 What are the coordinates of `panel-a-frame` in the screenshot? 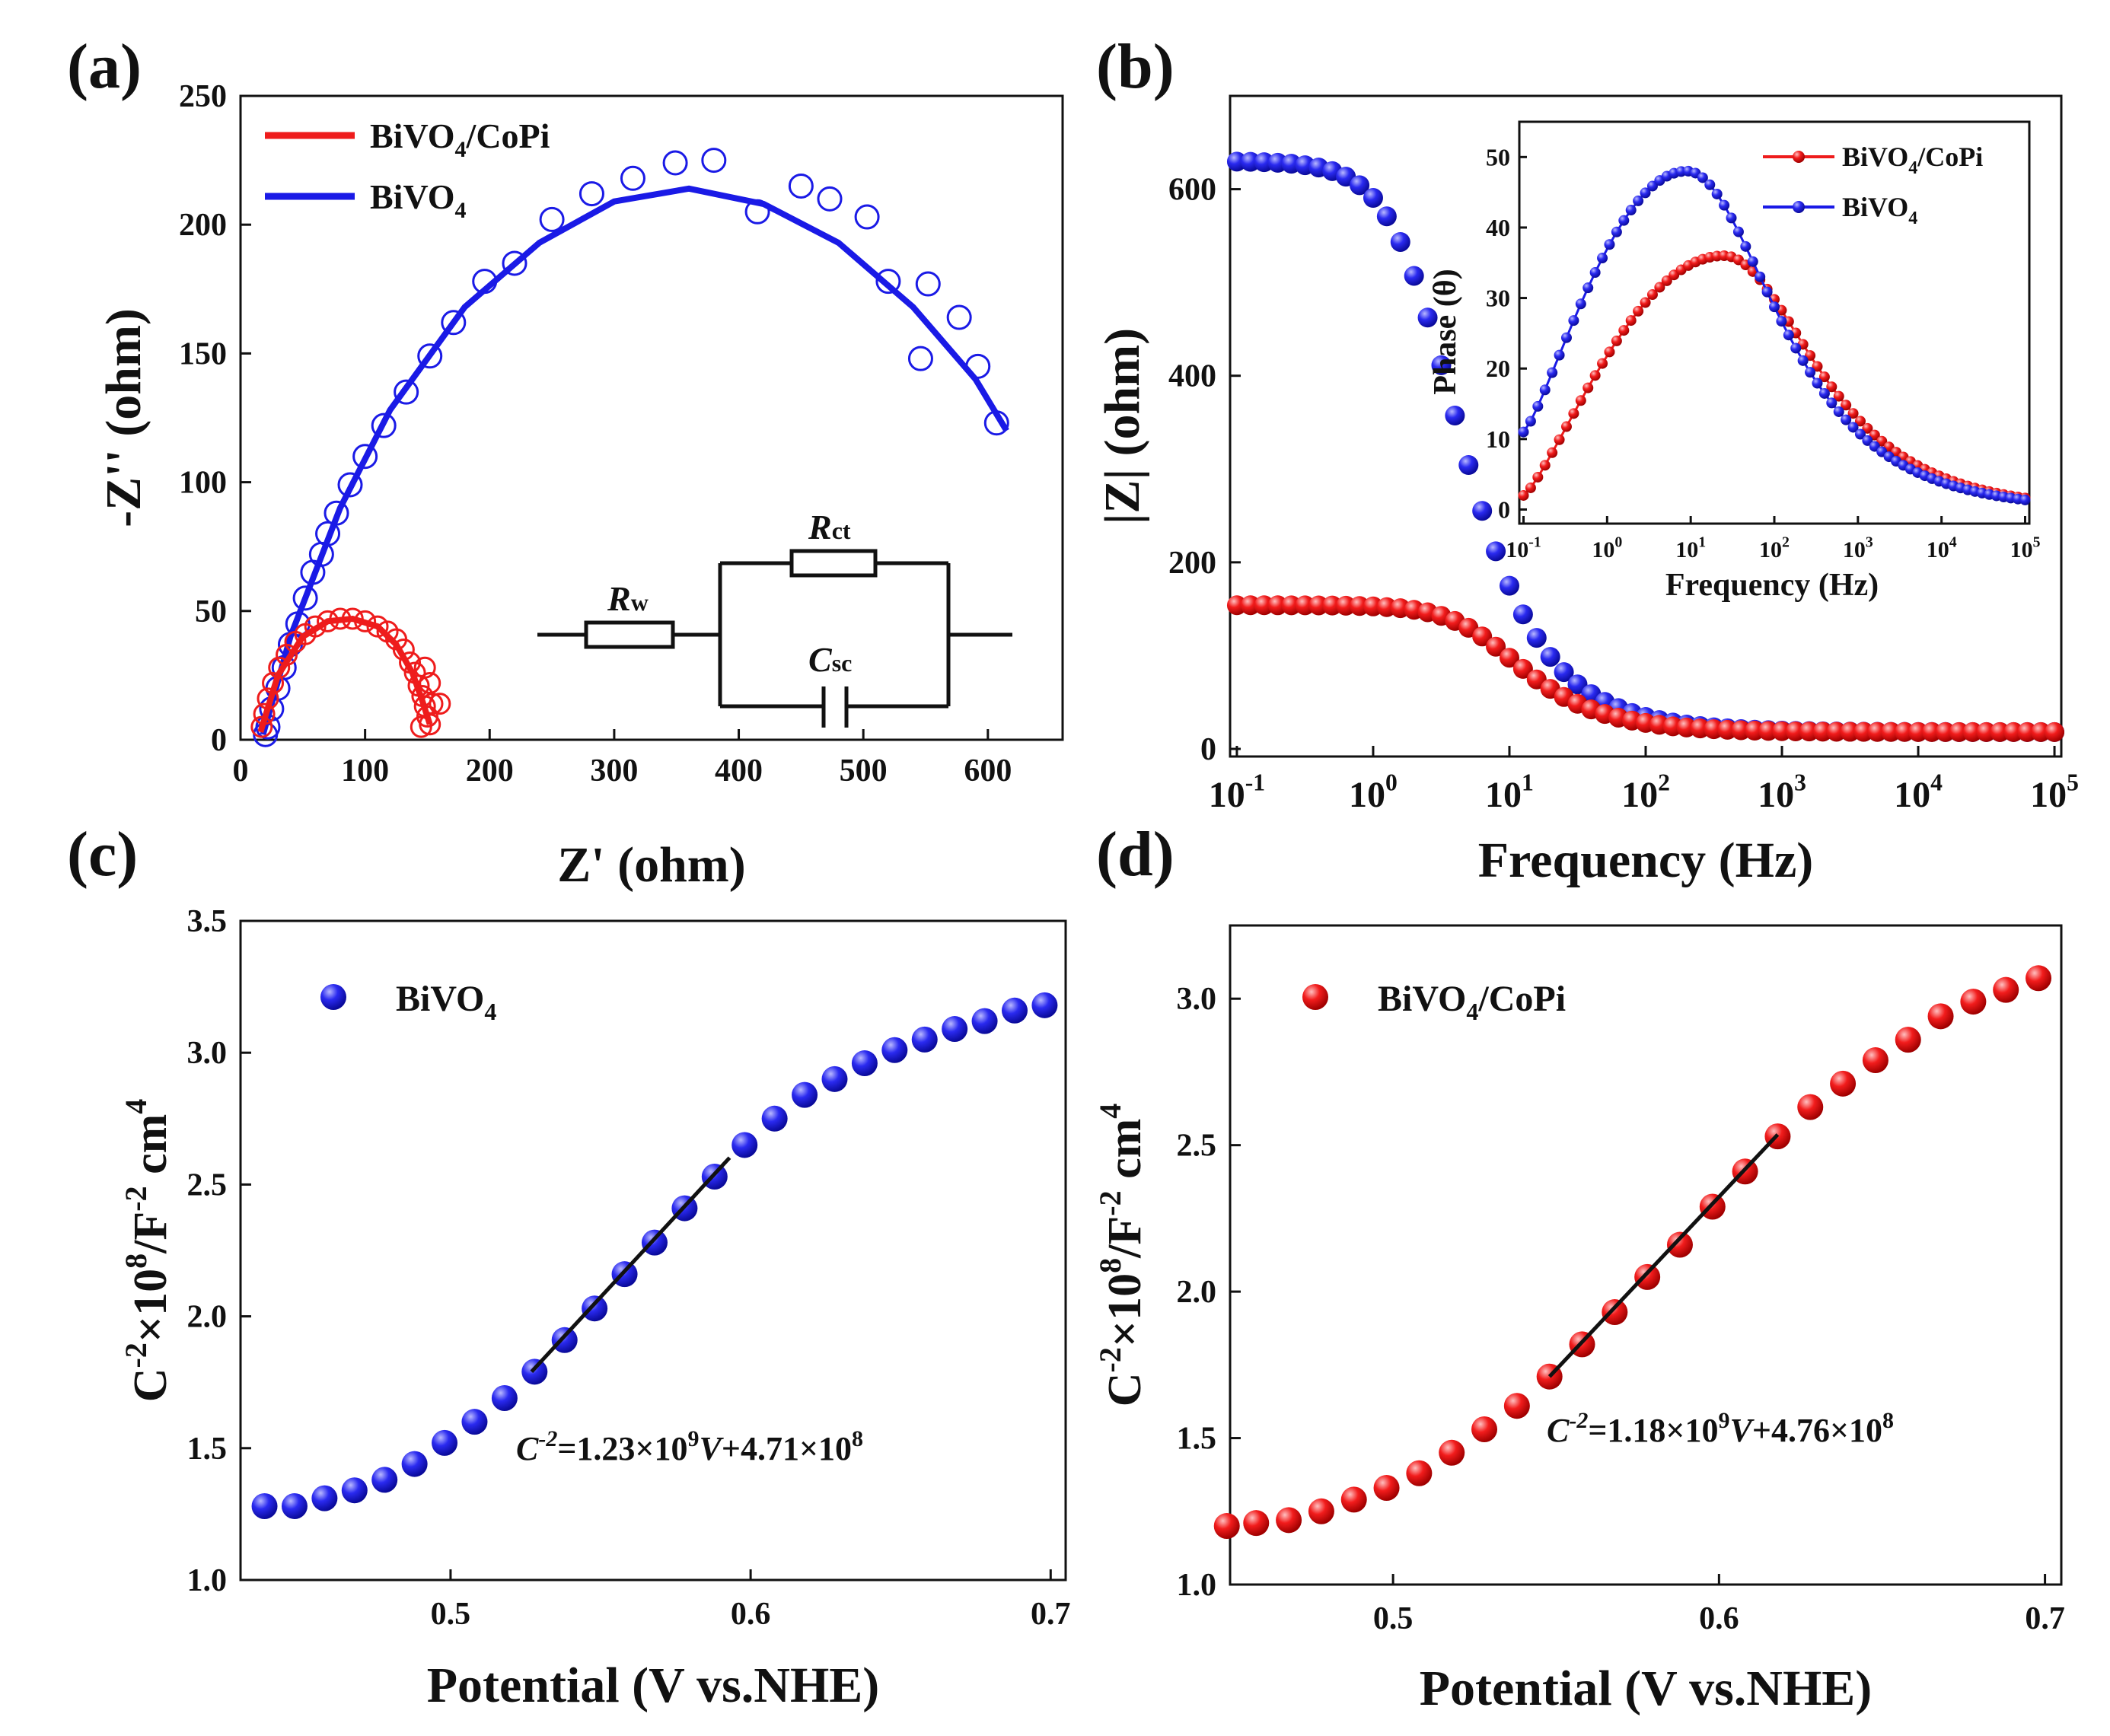 It's located at (651, 417).